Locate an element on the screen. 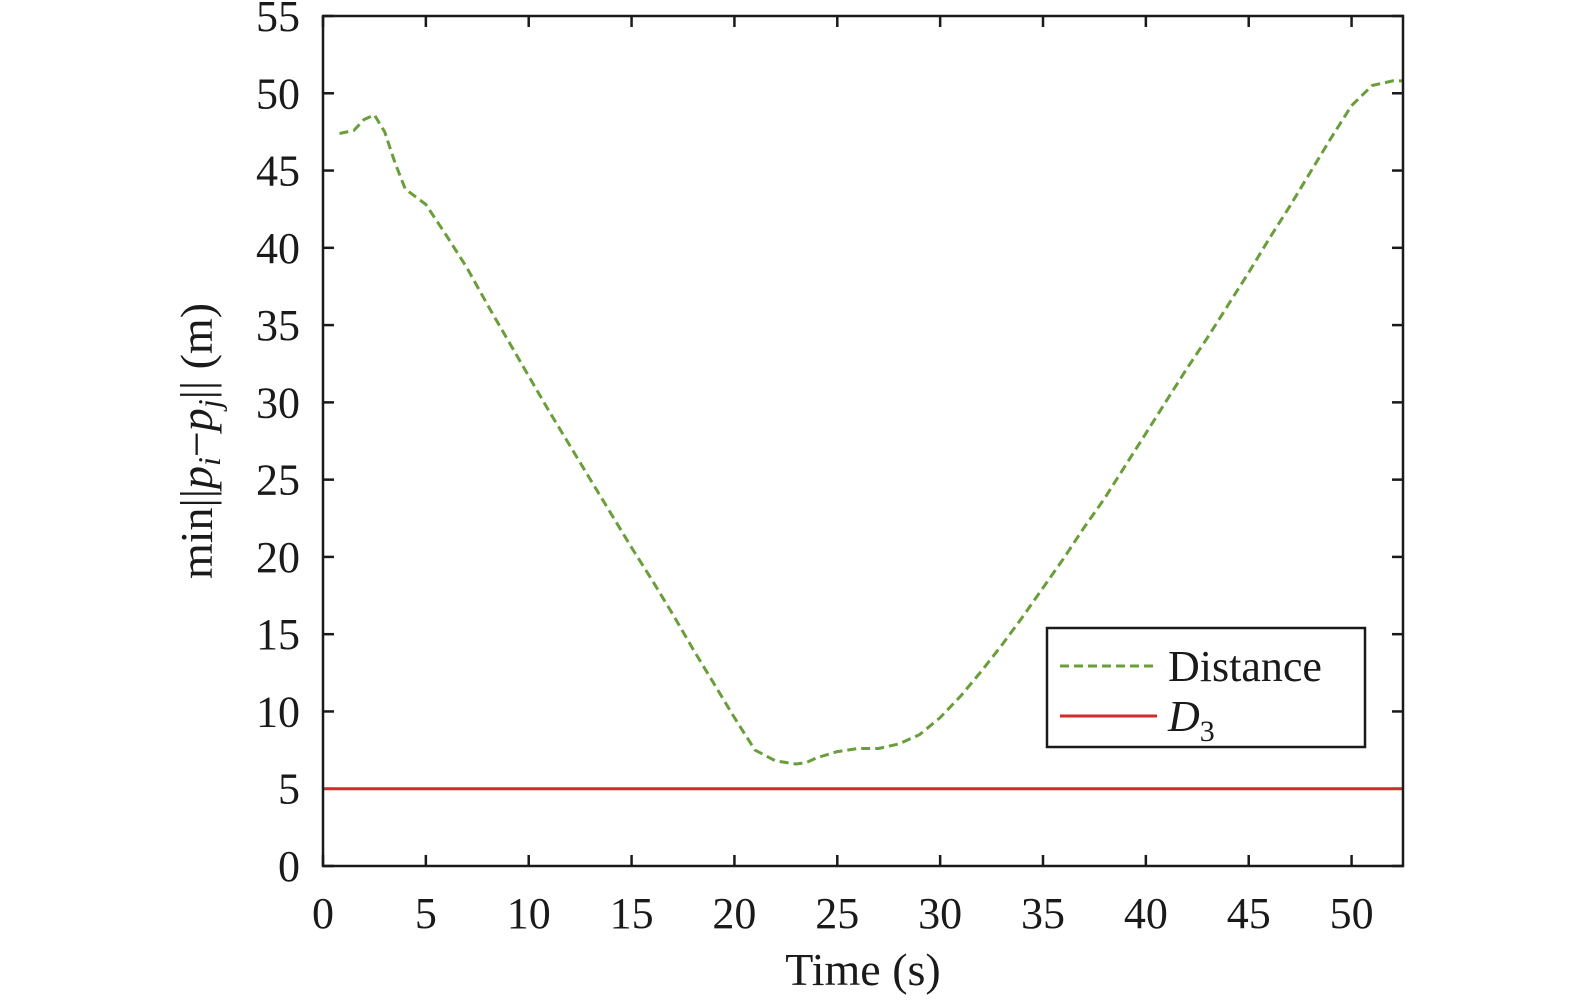 Image resolution: width=1575 pixels, height=1003 pixels. x-tick-label: 35 is located at coordinates (1043, 913).